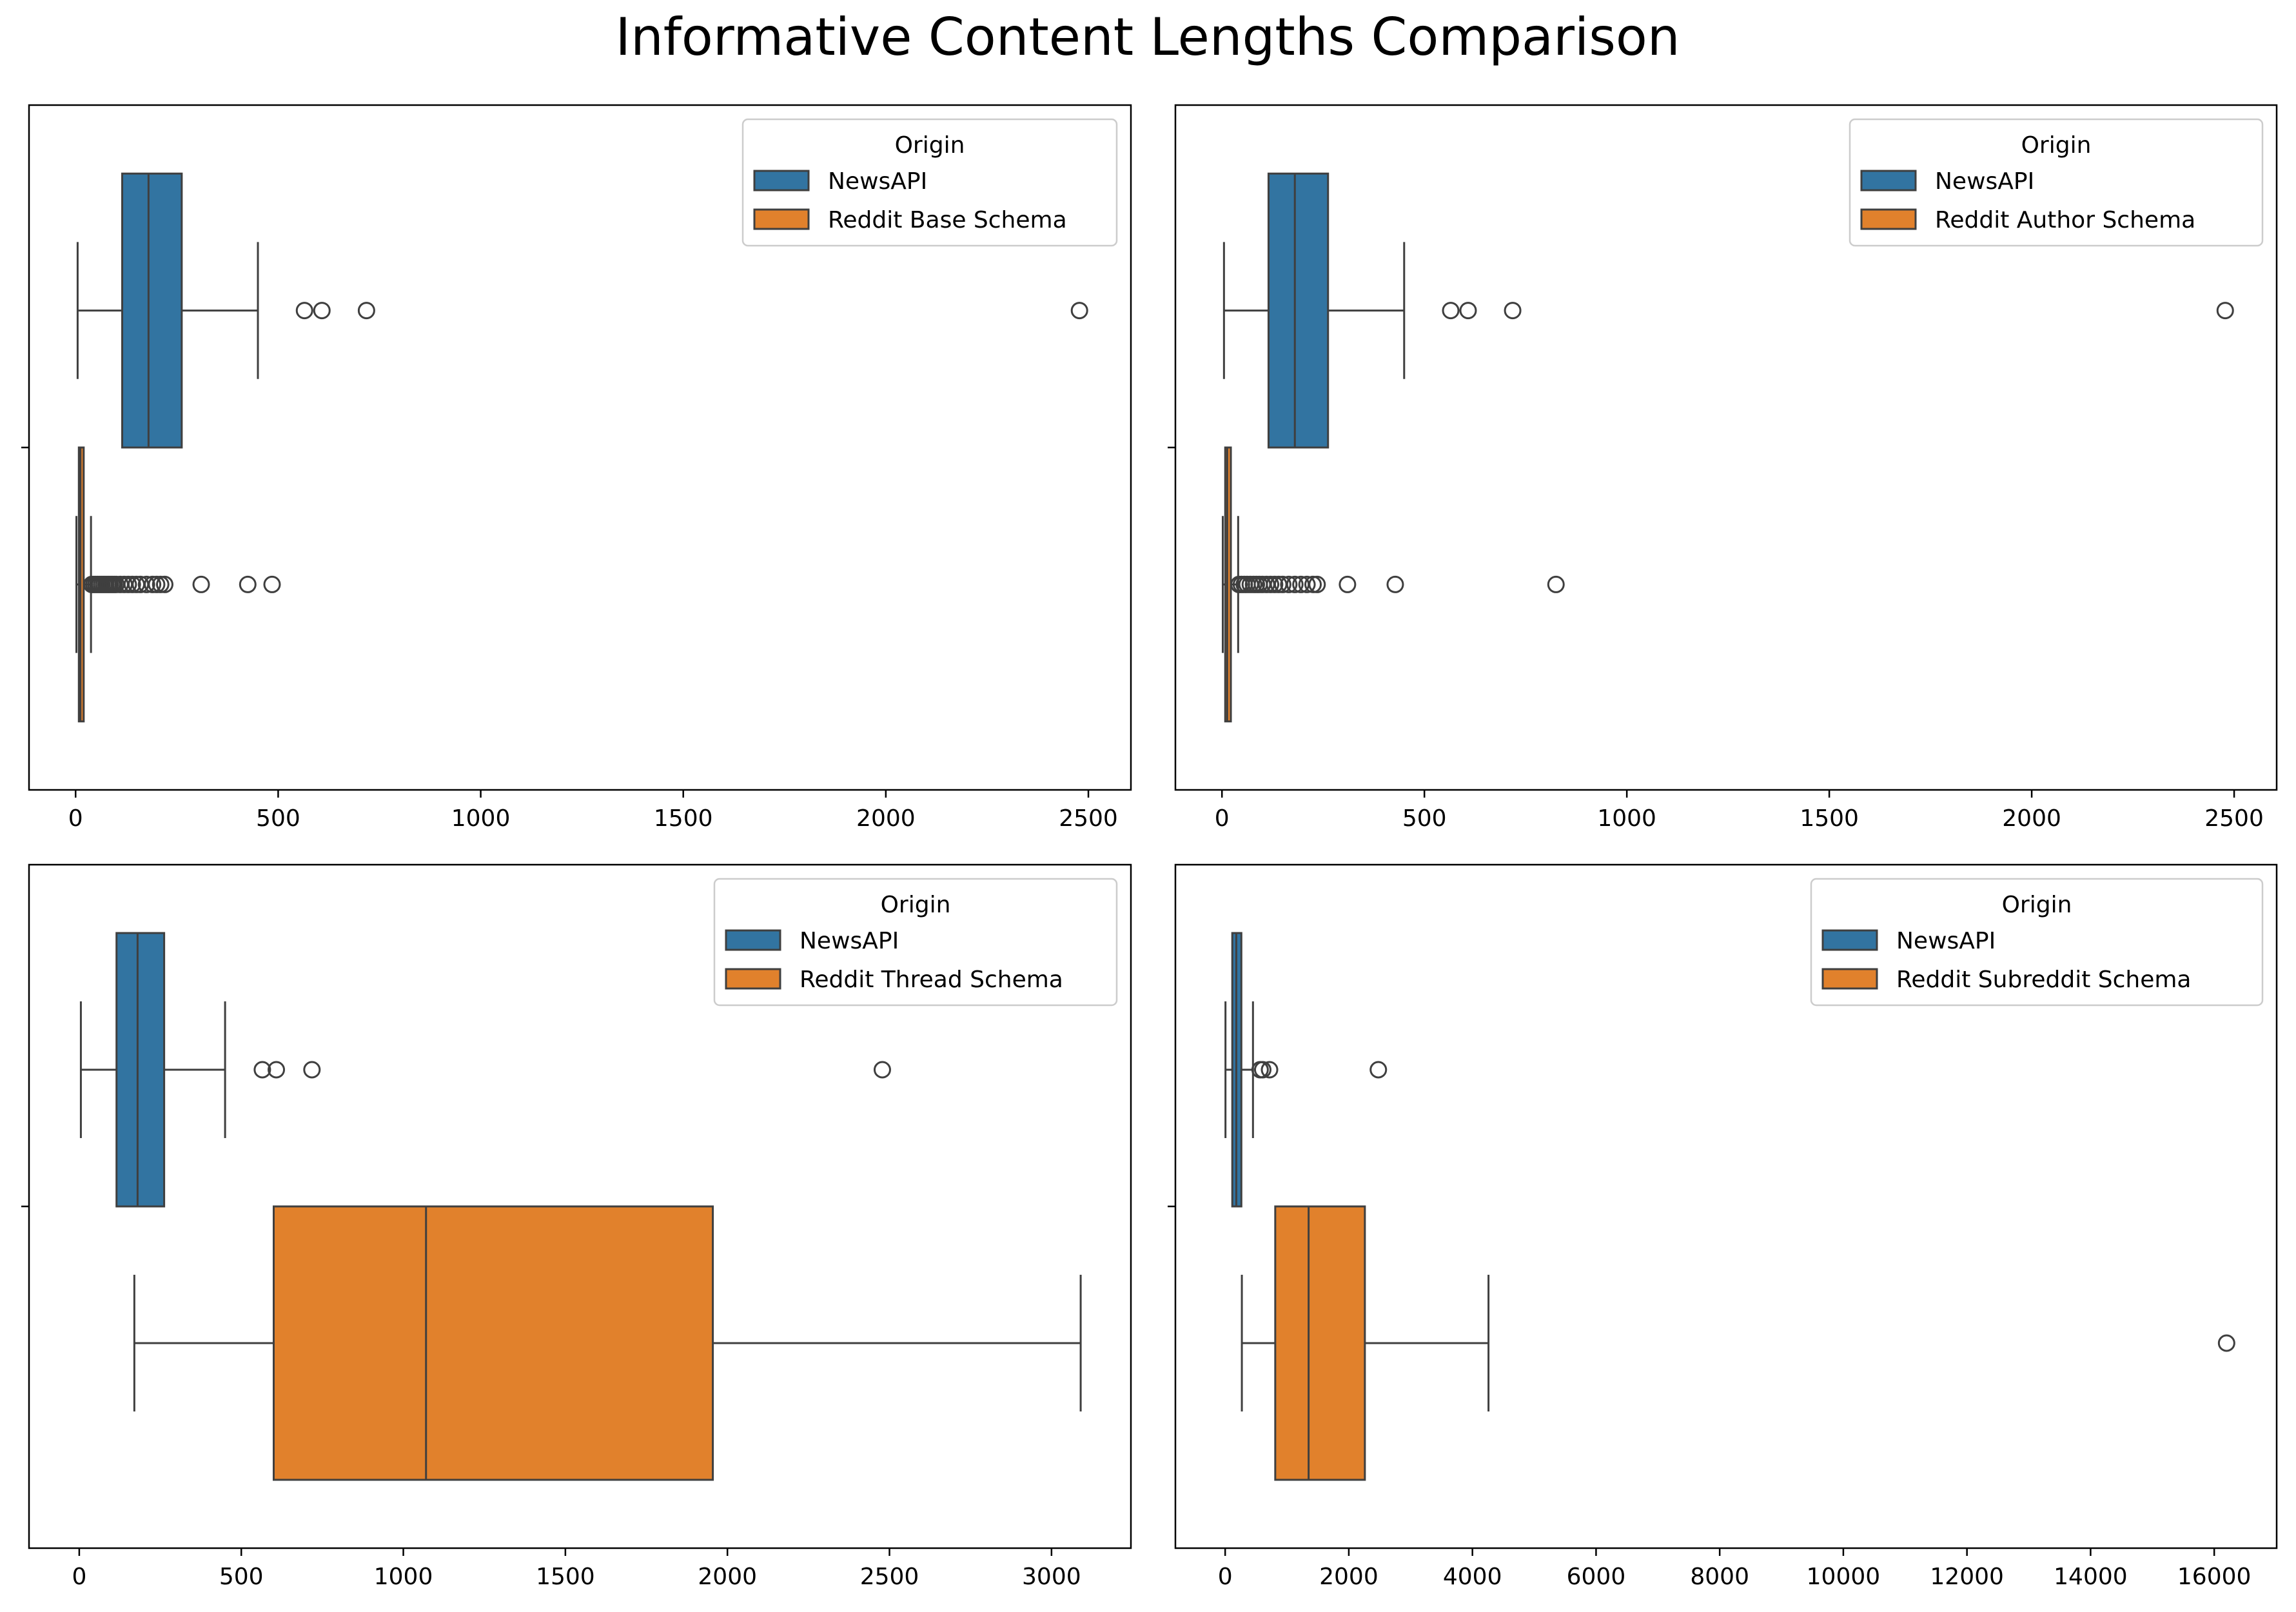  I want to click on legend: Origin NewsAPI Reddit Base Schema, so click(929, 183).